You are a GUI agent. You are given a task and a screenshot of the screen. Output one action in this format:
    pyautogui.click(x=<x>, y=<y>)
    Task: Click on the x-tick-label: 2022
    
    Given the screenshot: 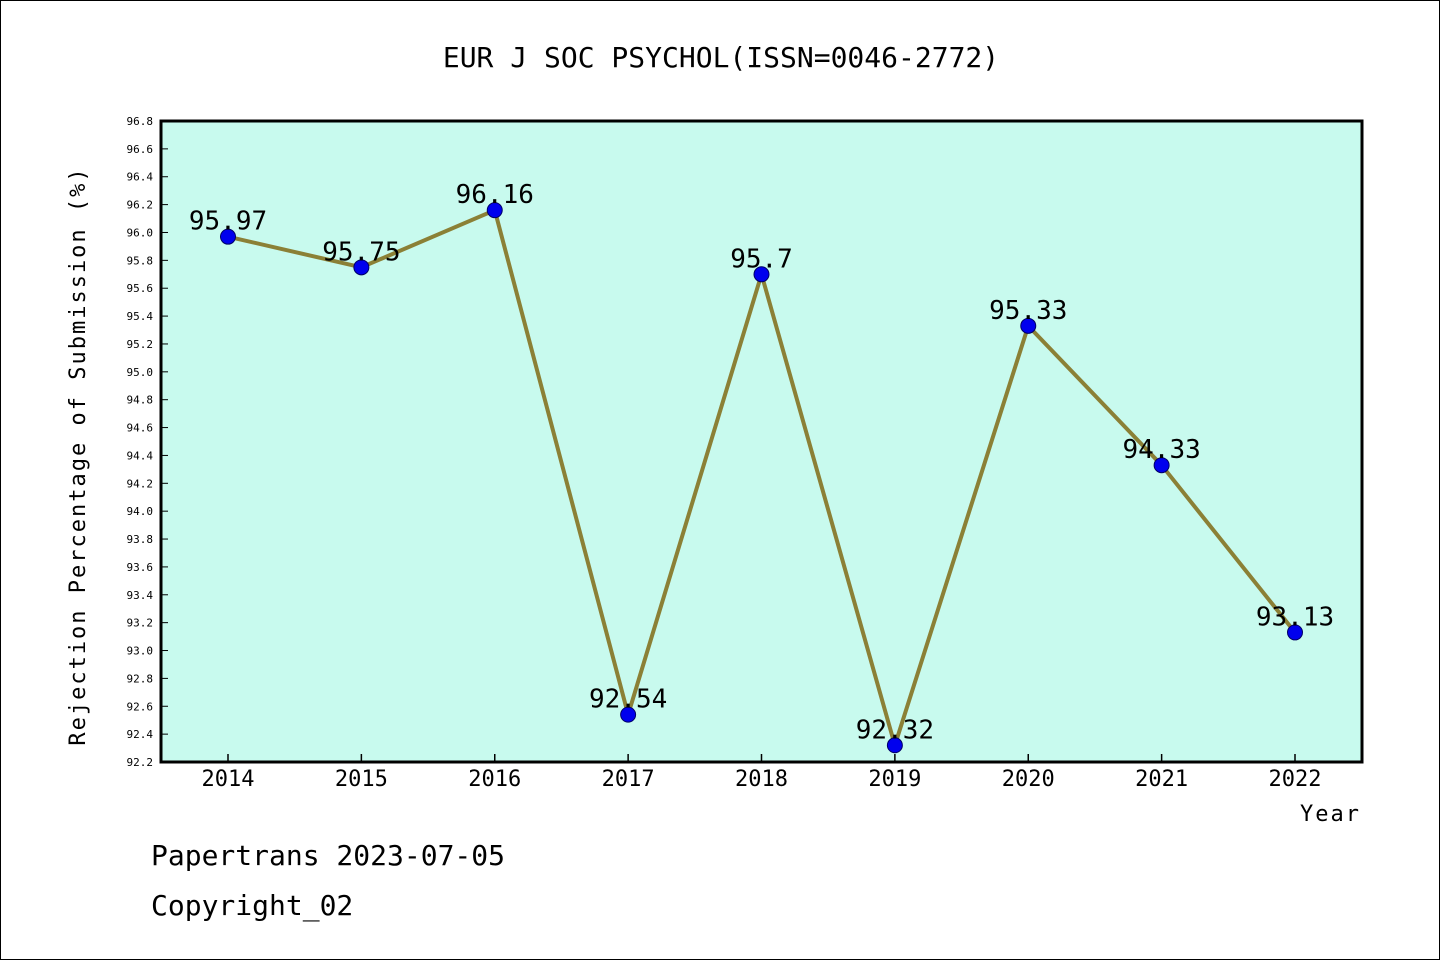 What is the action you would take?
    pyautogui.click(x=1295, y=779)
    